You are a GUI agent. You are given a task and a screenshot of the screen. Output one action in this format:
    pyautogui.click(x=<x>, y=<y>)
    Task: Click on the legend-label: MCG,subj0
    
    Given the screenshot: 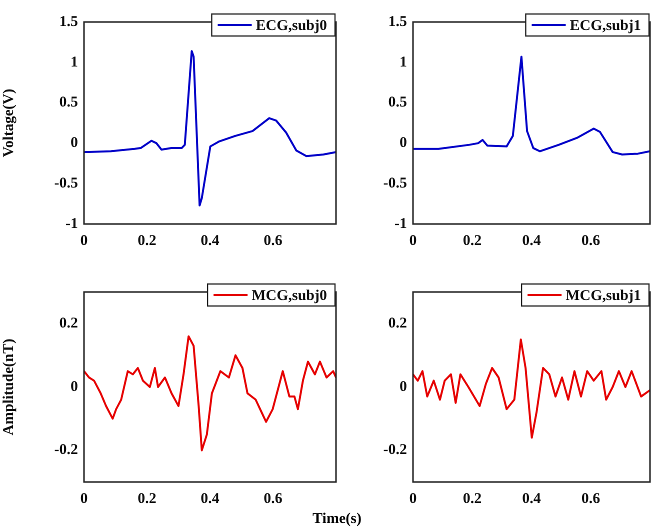 What is the action you would take?
    pyautogui.click(x=290, y=296)
    